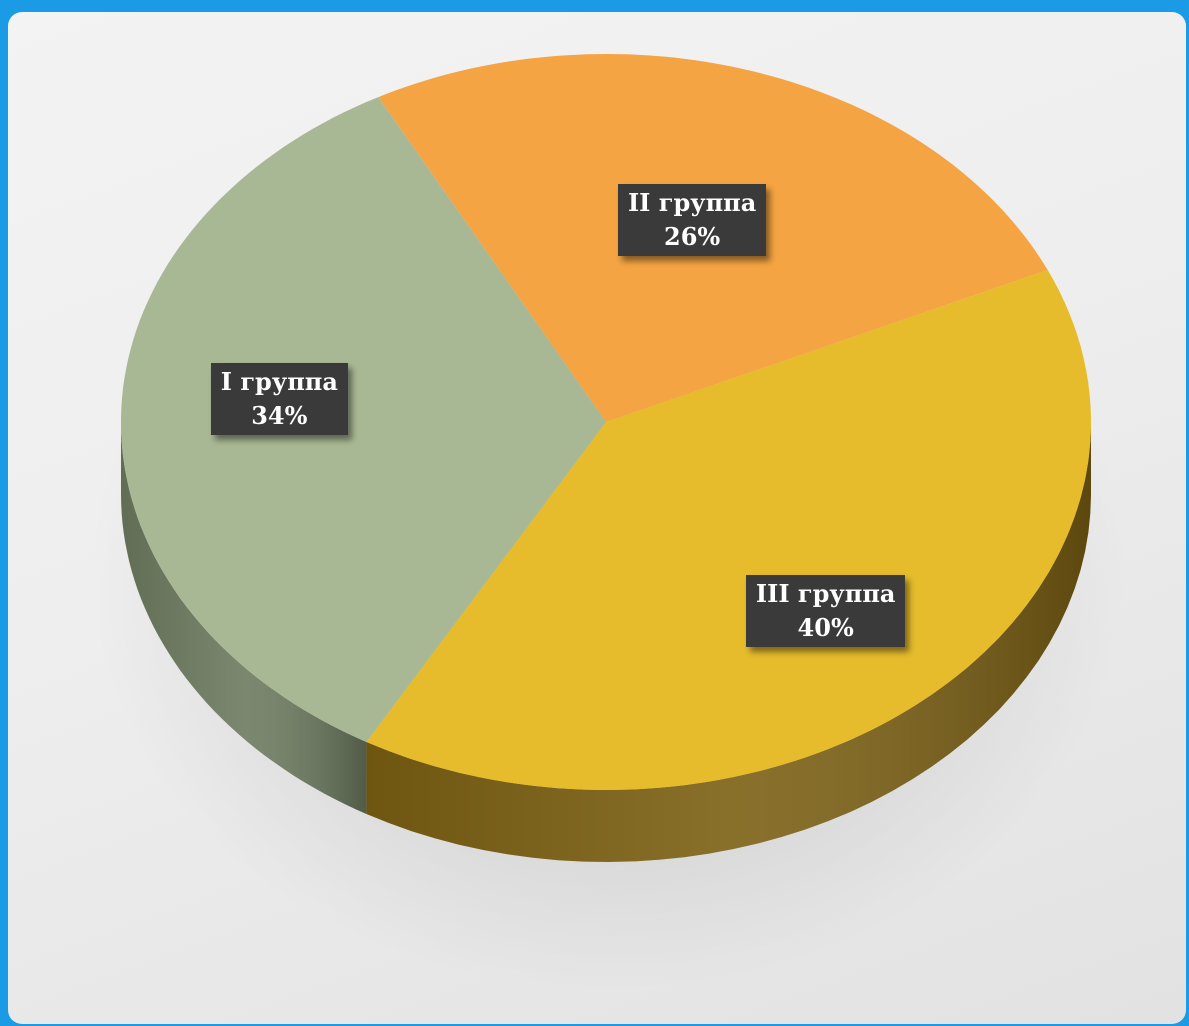  What do you see at coordinates (825, 628) in the screenshot?
I see `data-label-value: 40%` at bounding box center [825, 628].